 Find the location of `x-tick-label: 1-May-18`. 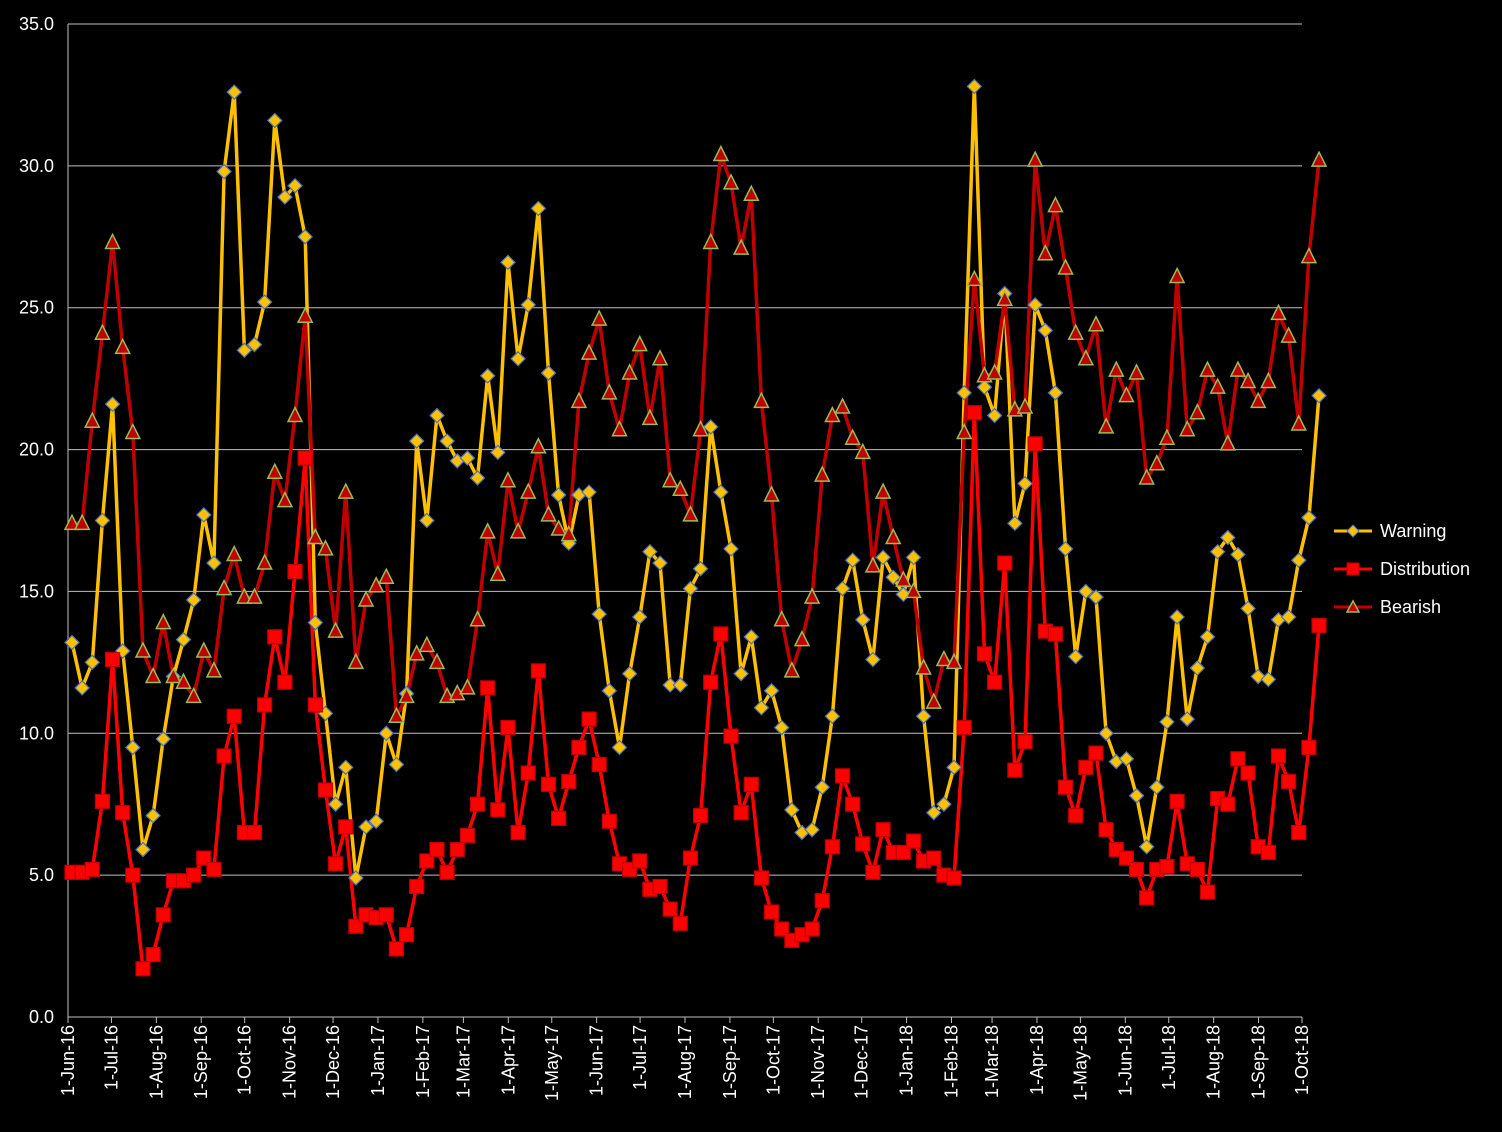

x-tick-label: 1-May-18 is located at coordinates (1080, 1063).